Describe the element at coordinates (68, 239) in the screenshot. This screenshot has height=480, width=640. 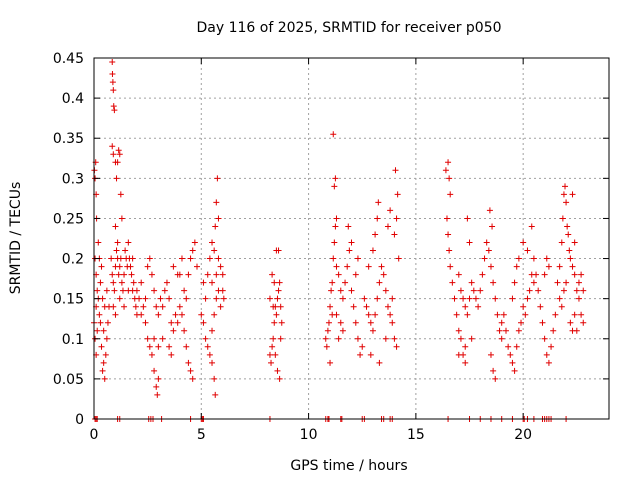
I see `y-tick-labels: 0 0.05 0.1 0.15 0.2 0.25 0.3 0.35 0.4 0.45` at that location.